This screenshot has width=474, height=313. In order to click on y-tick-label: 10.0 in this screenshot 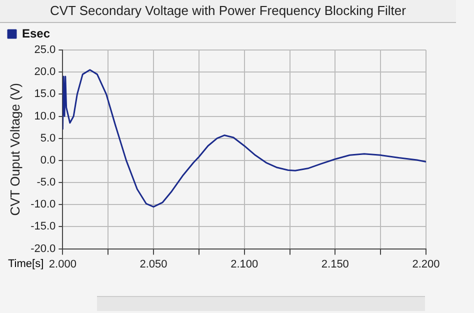, I will do `click(45, 116)`.